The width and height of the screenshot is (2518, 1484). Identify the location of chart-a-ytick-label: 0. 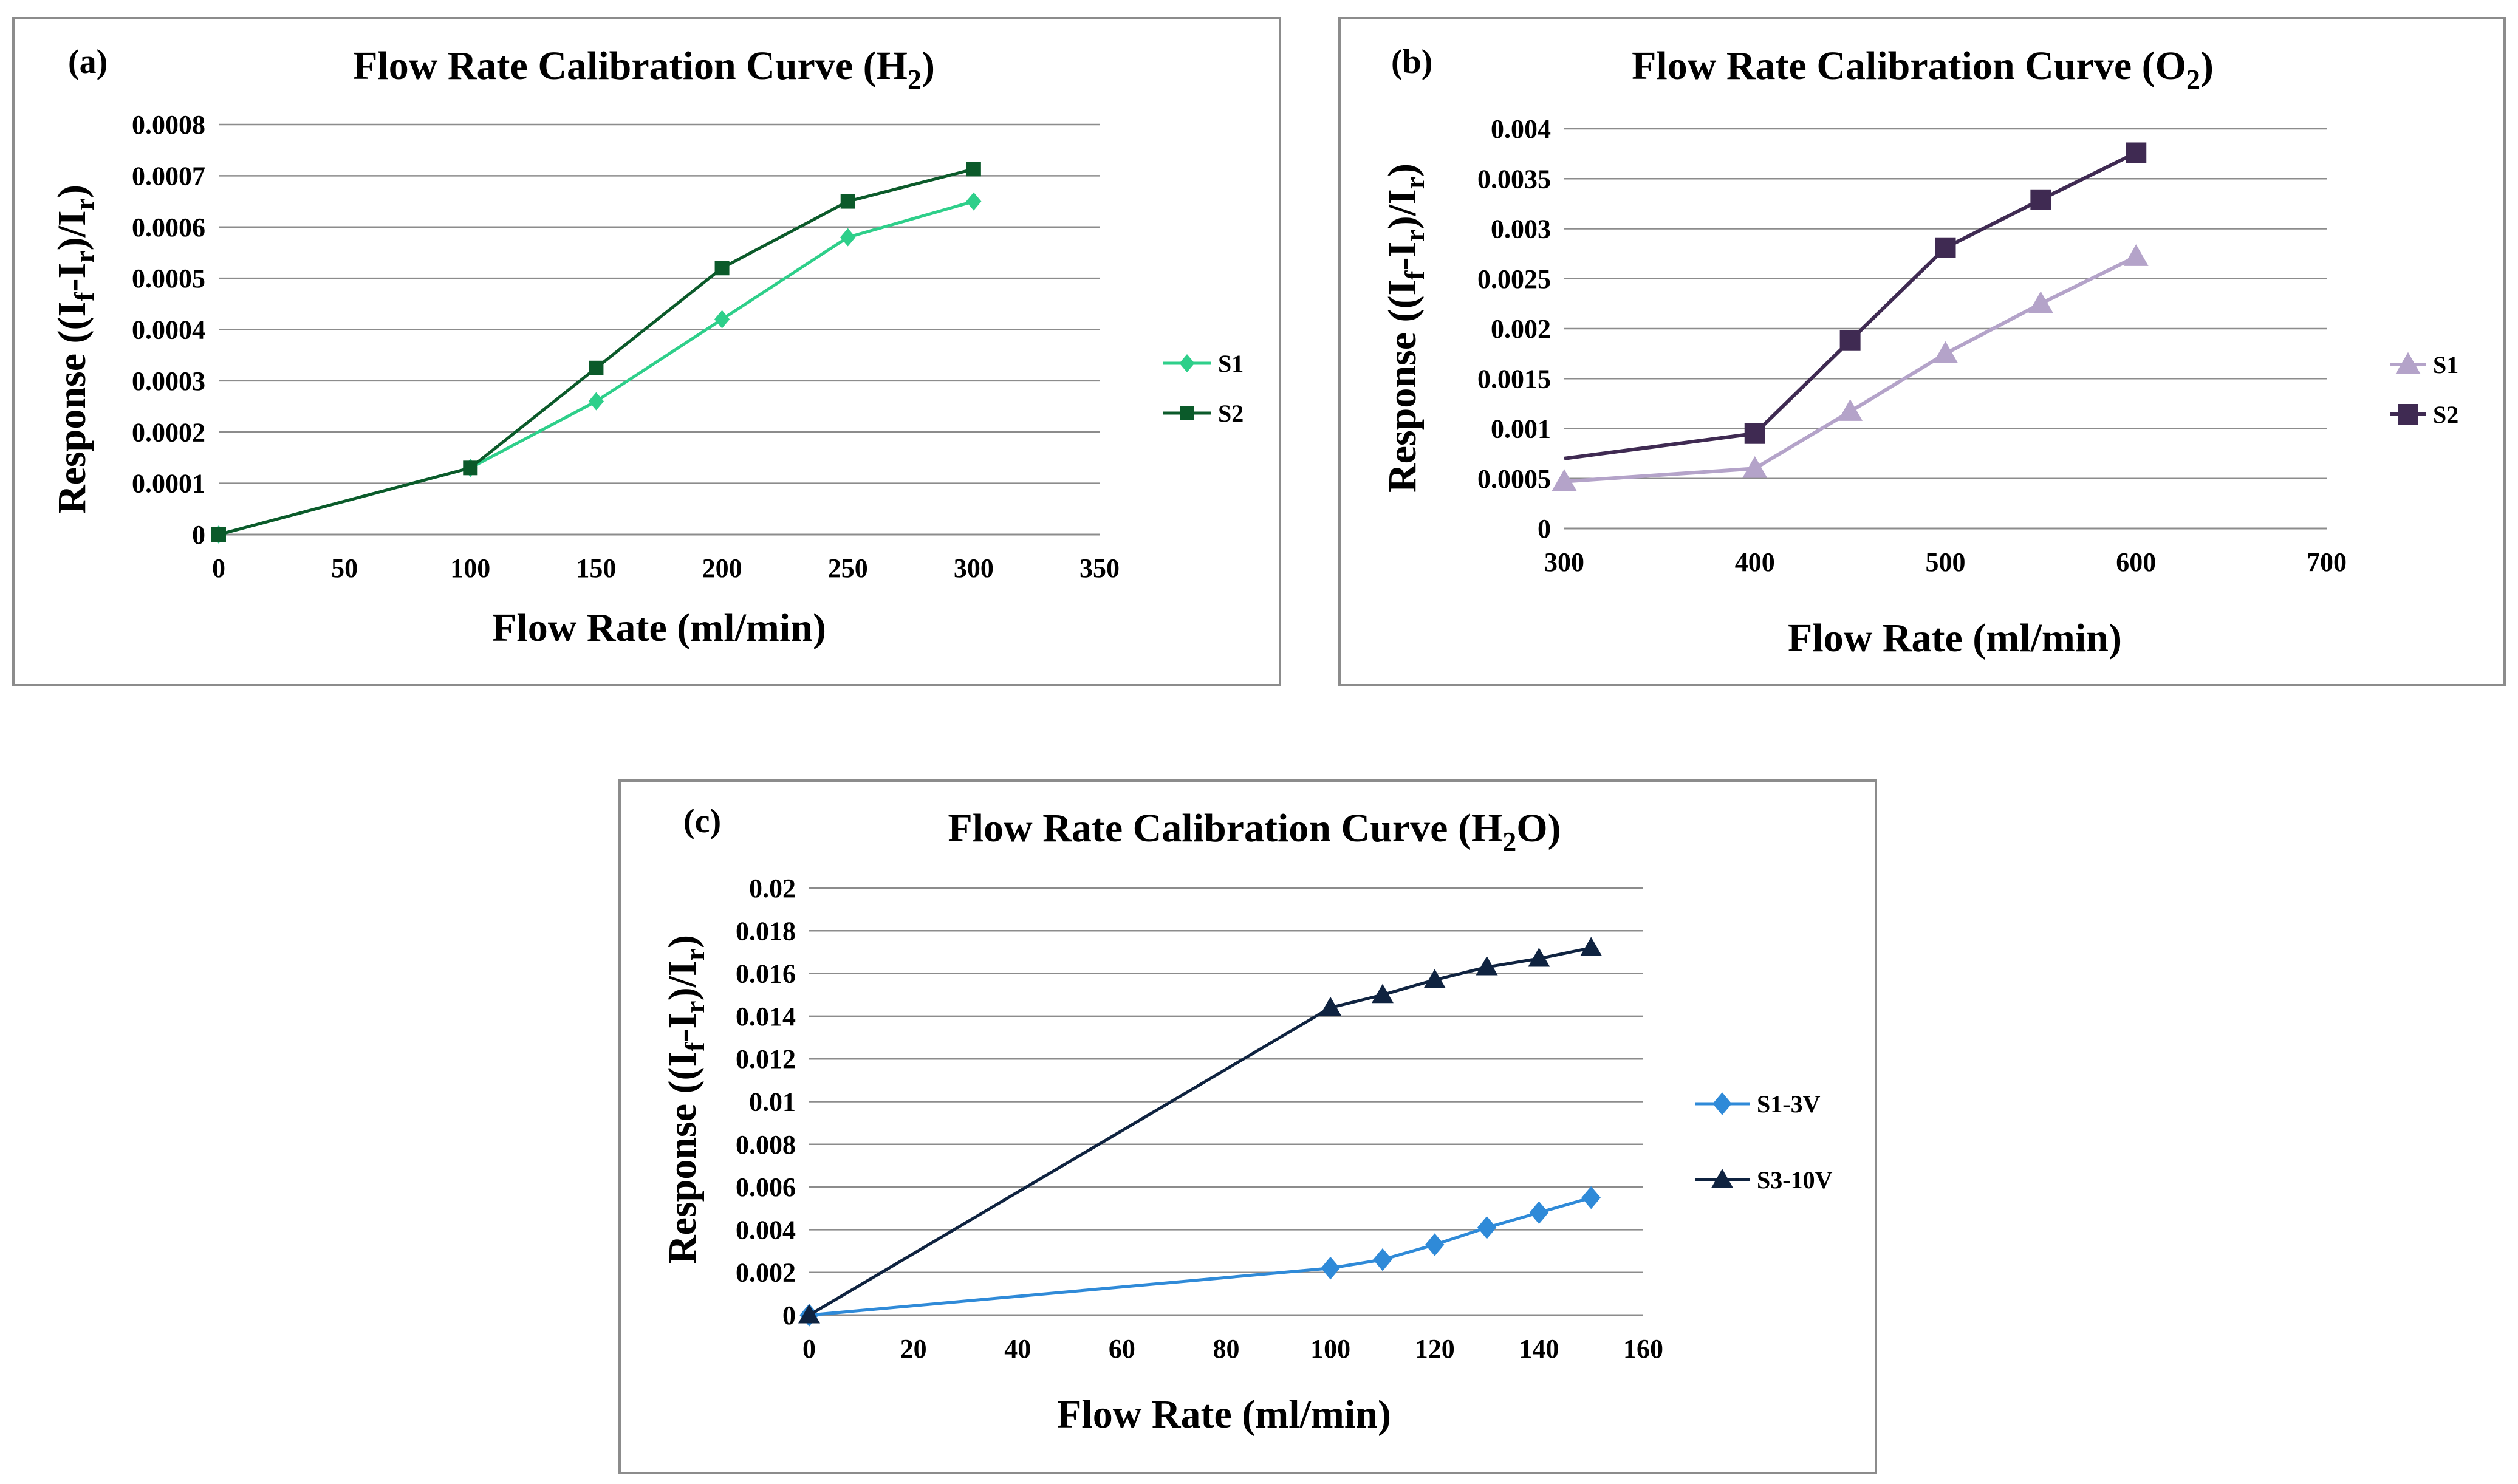
(198, 535).